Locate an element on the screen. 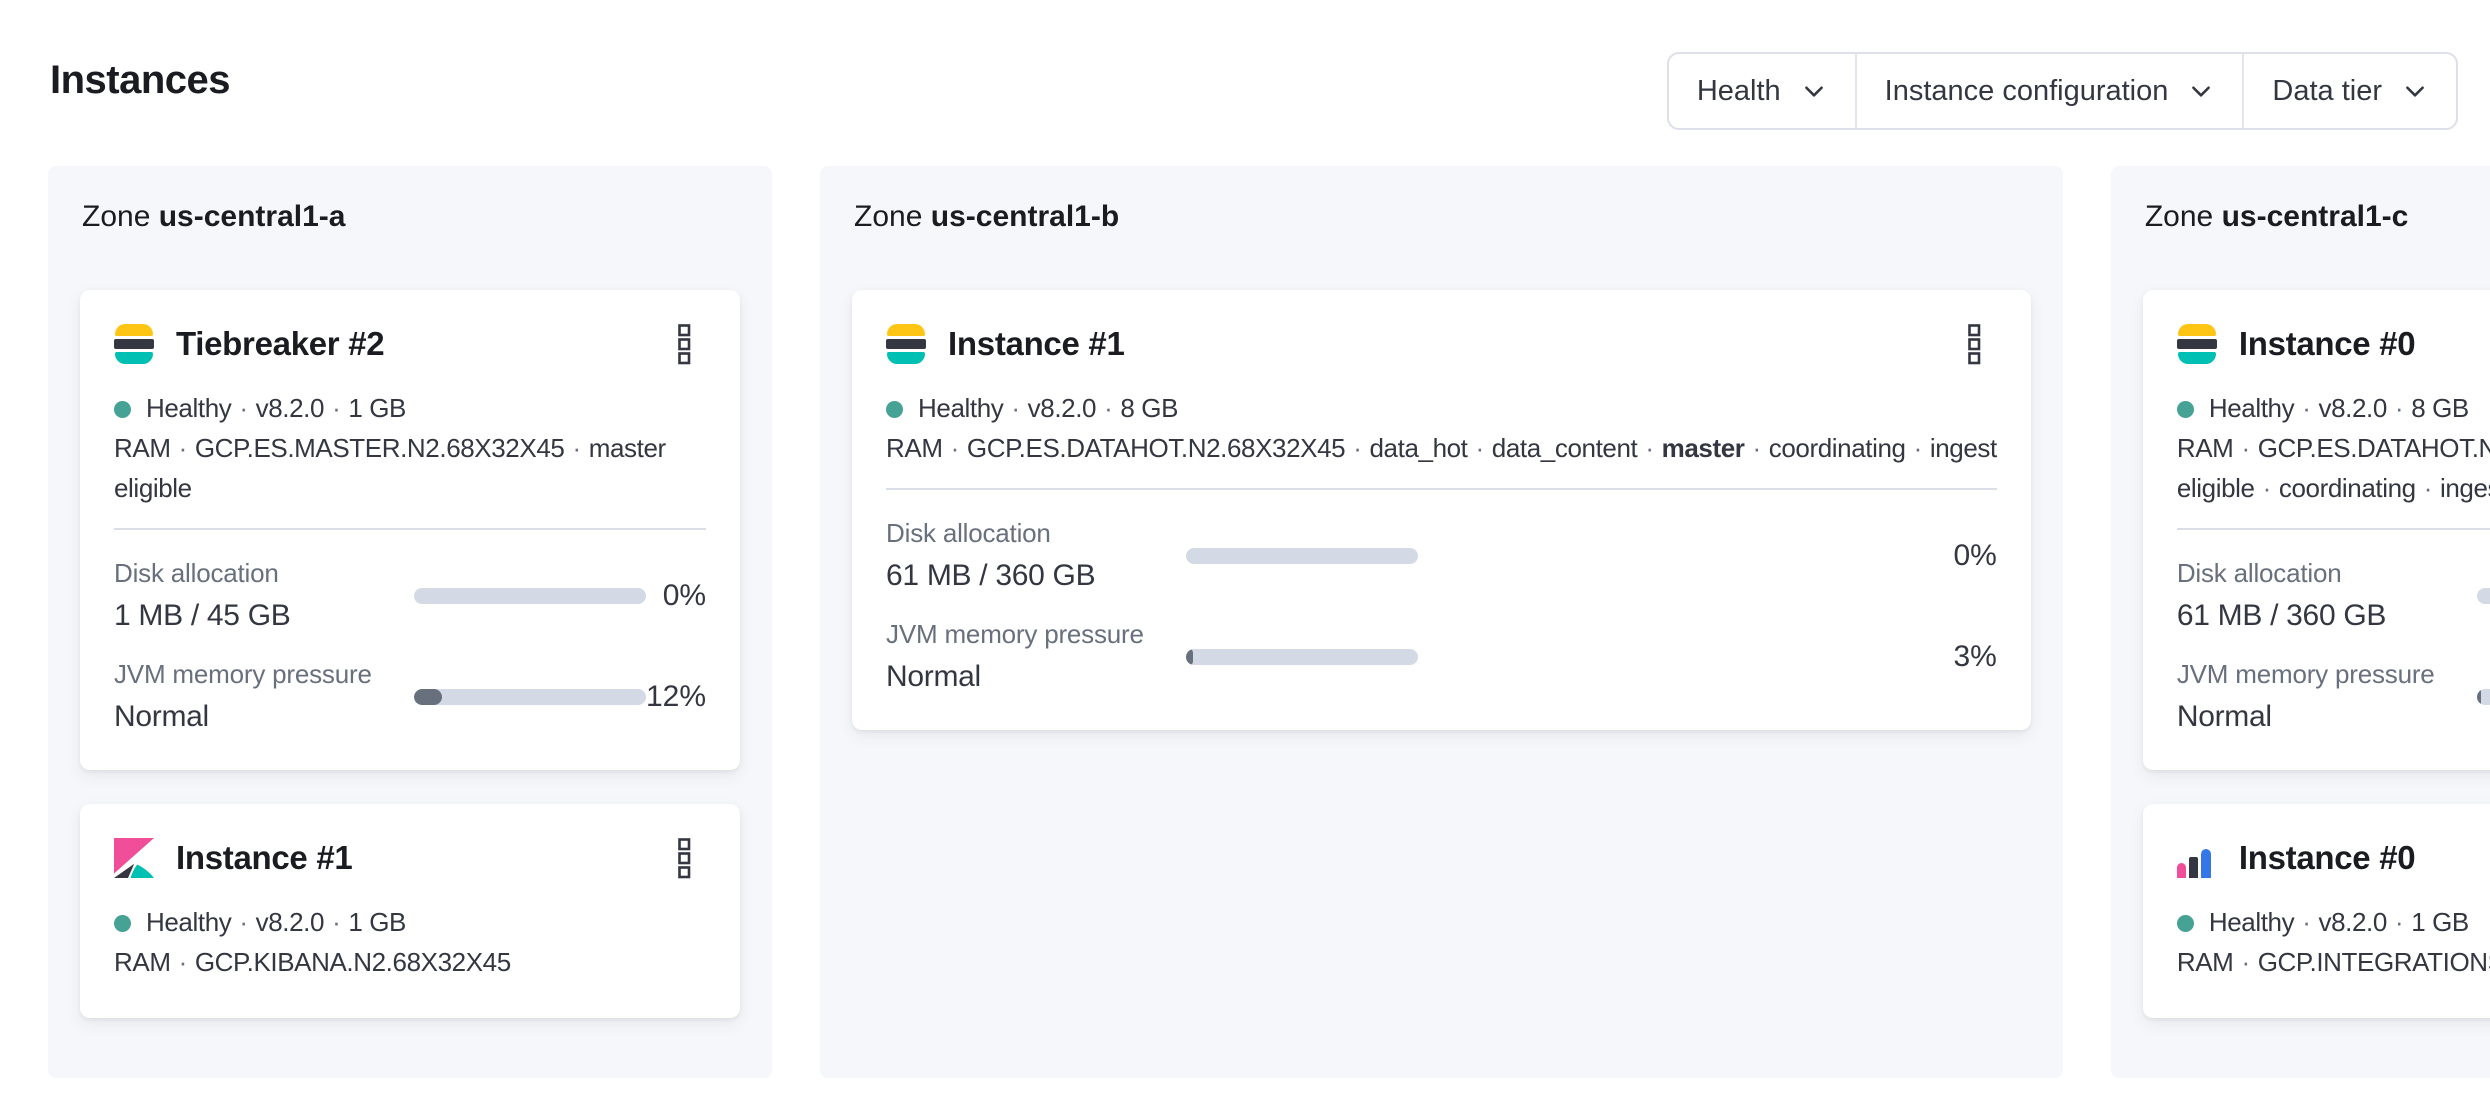 The image size is (2490, 1102). instance-title: Tiebreaker #2 is located at coordinates (280, 343).